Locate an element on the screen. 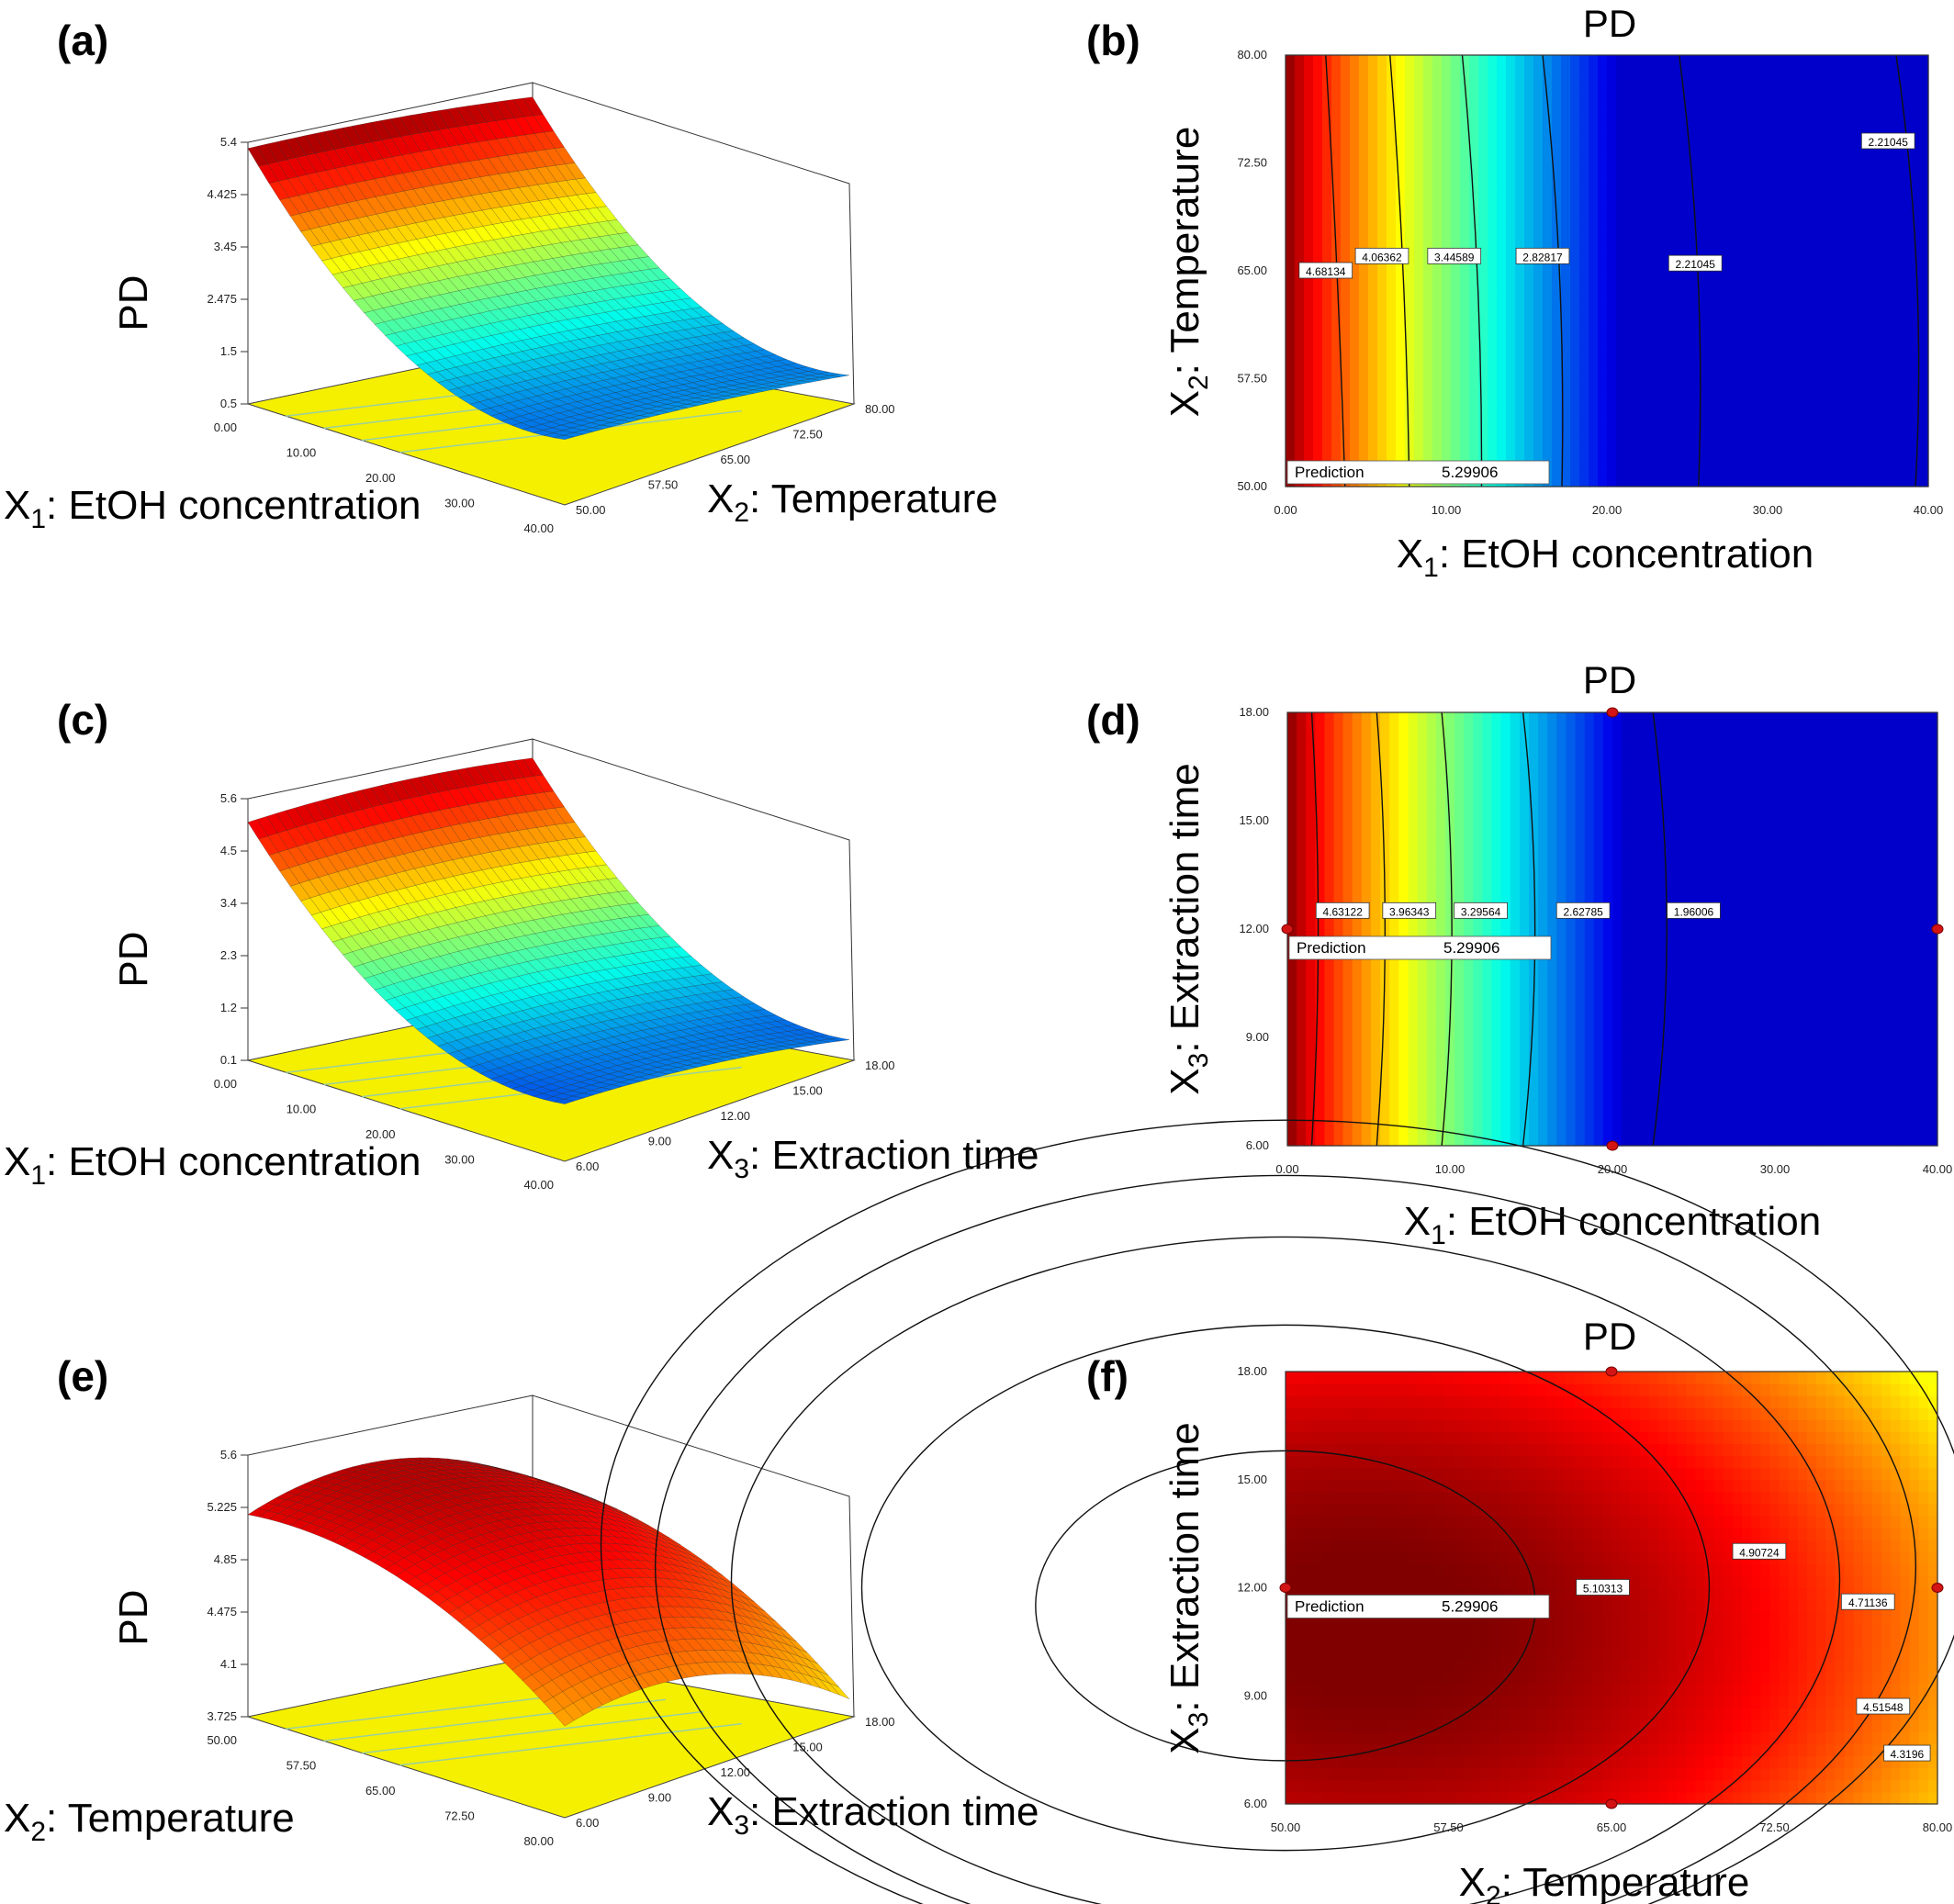 The height and width of the screenshot is (1904, 1954). x-tick-label: 72.50 is located at coordinates (459, 1816).